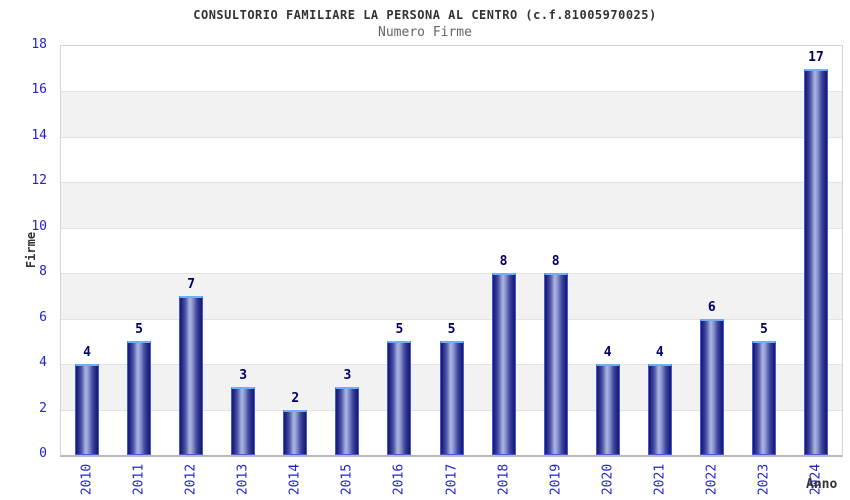 This screenshot has width=850, height=500. I want to click on bar-value-label: 17, so click(816, 57).